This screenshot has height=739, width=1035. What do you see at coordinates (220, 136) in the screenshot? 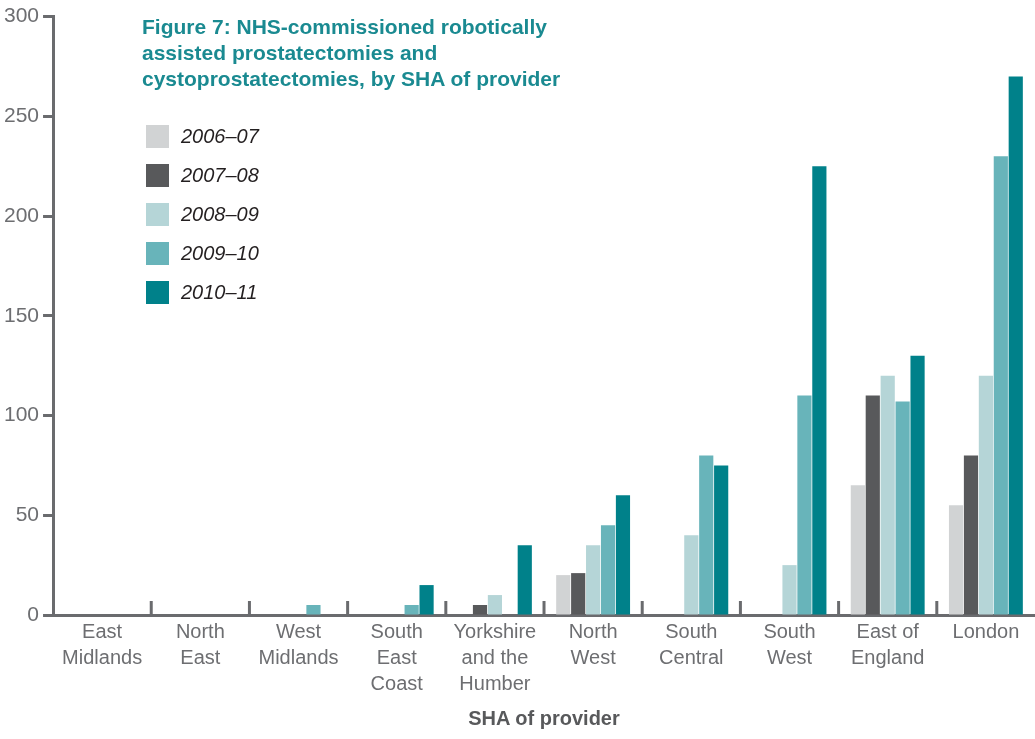
I see `legend-label: 2006–07` at bounding box center [220, 136].